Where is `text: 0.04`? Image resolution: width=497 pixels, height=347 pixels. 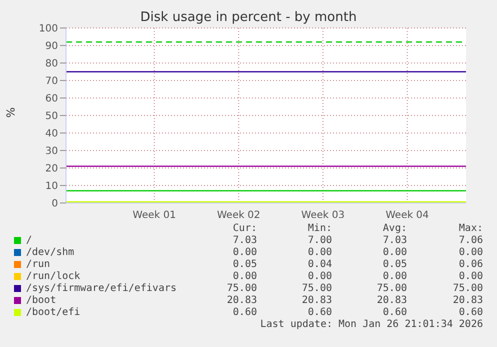 text: 0.04 is located at coordinates (320, 264).